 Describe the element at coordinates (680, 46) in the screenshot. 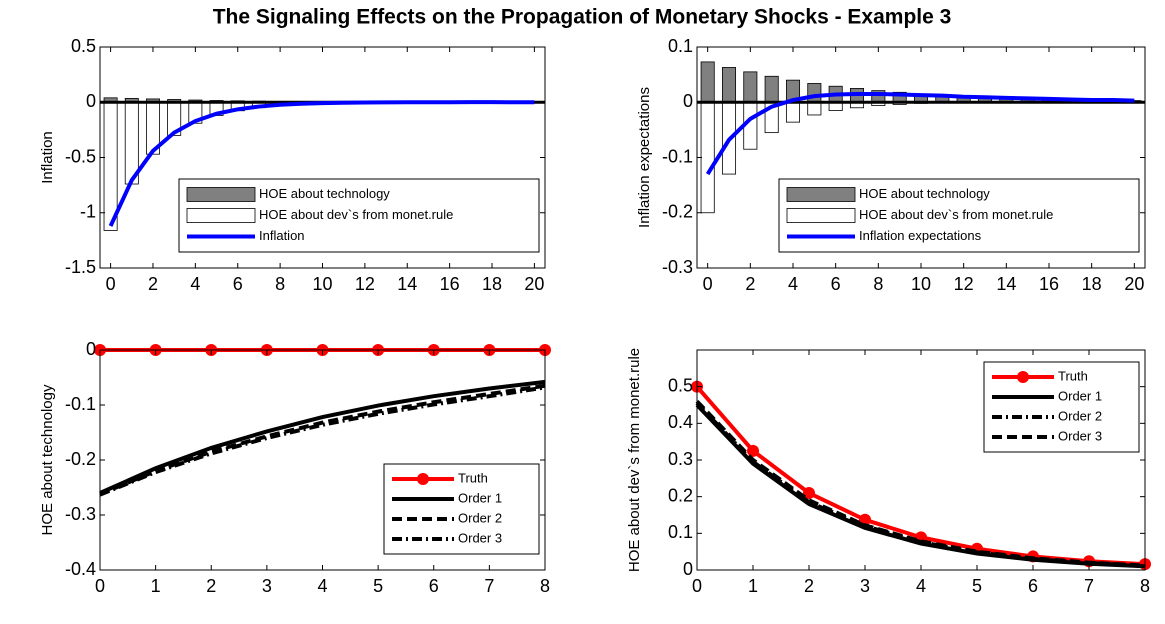

I see `y-tick-label: 0.1` at that location.